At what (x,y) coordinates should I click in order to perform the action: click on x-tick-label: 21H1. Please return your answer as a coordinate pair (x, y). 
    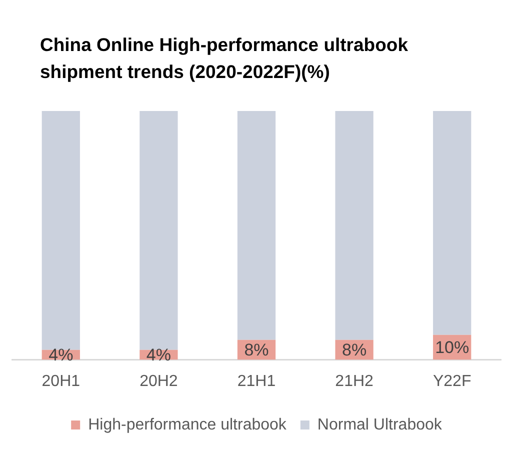
    Looking at the image, I should click on (256, 381).